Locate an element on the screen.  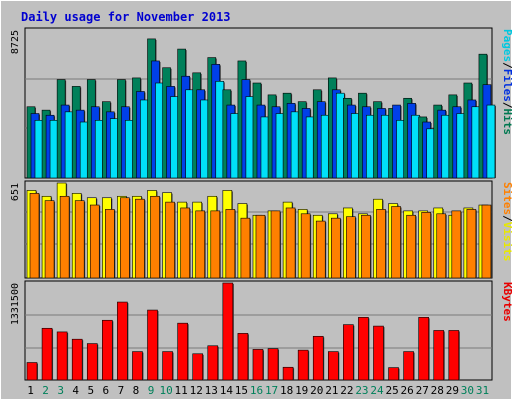
bar-requests-pages is located at coordinates (491, 141).